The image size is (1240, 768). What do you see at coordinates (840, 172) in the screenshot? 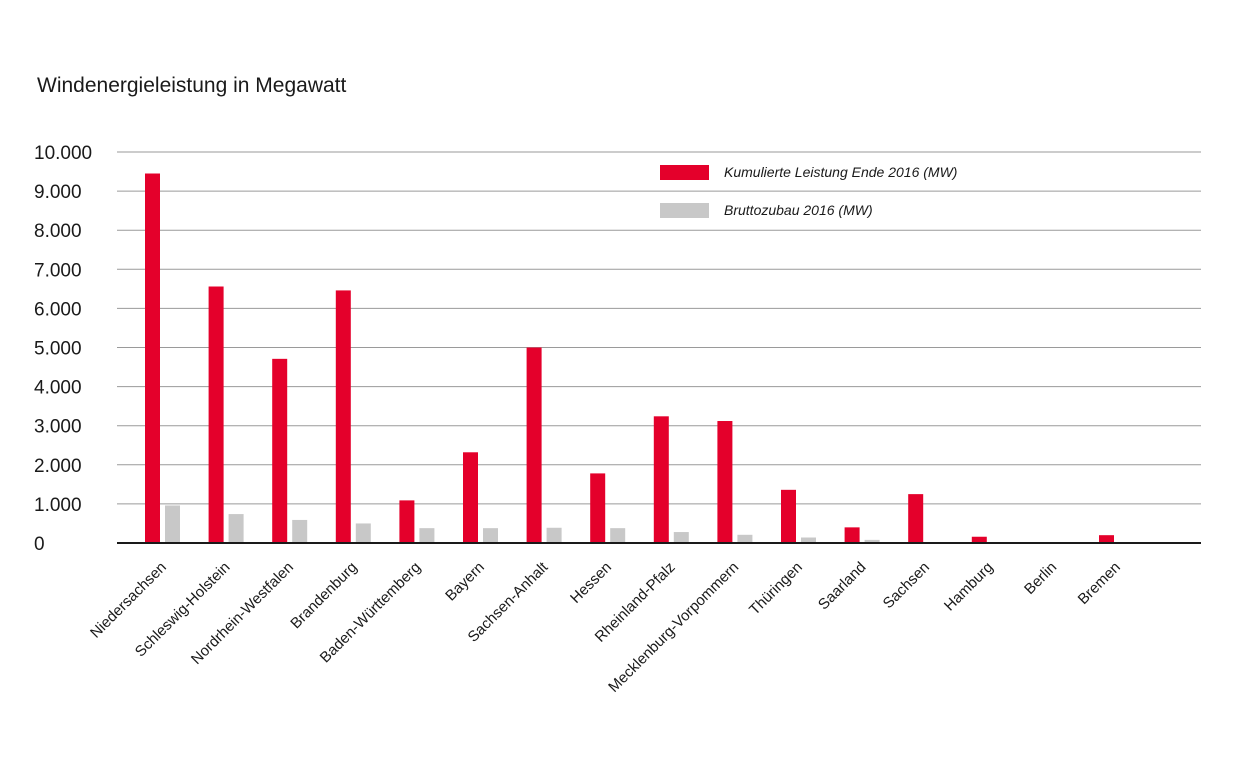
I see `legend-label: Kumulierte Leistung Ende 2016 (MW)` at bounding box center [840, 172].